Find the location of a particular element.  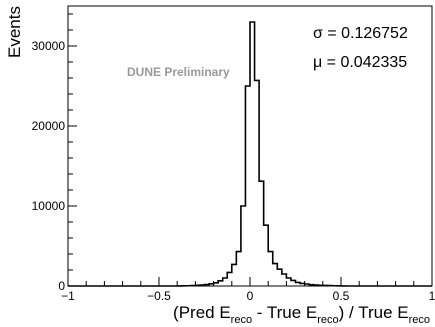

sigma-annotation: σ = 0.126752 is located at coordinates (360, 33).